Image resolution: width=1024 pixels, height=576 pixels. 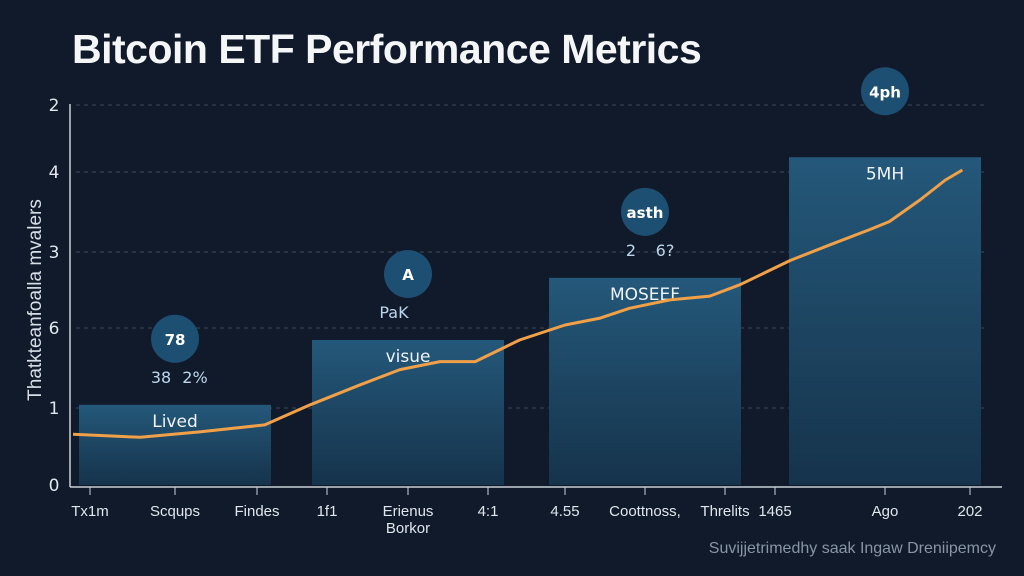 I want to click on annotation-sub-left: 38, so click(x=161, y=377).